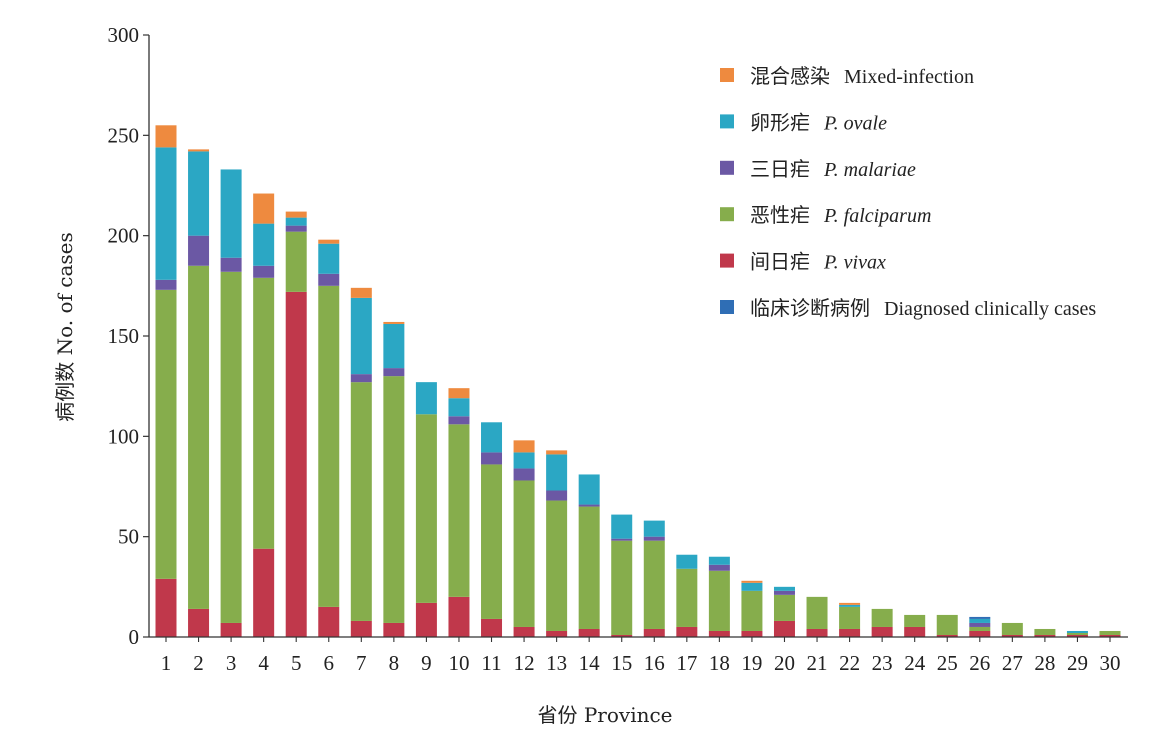 The image size is (1172, 732). Describe the element at coordinates (727, 75) in the screenshot. I see `legend-swatch-mixed` at that location.